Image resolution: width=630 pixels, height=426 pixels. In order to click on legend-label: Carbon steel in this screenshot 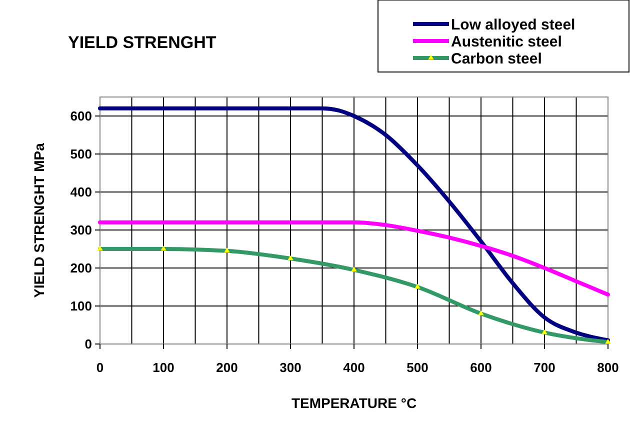, I will do `click(496, 59)`.